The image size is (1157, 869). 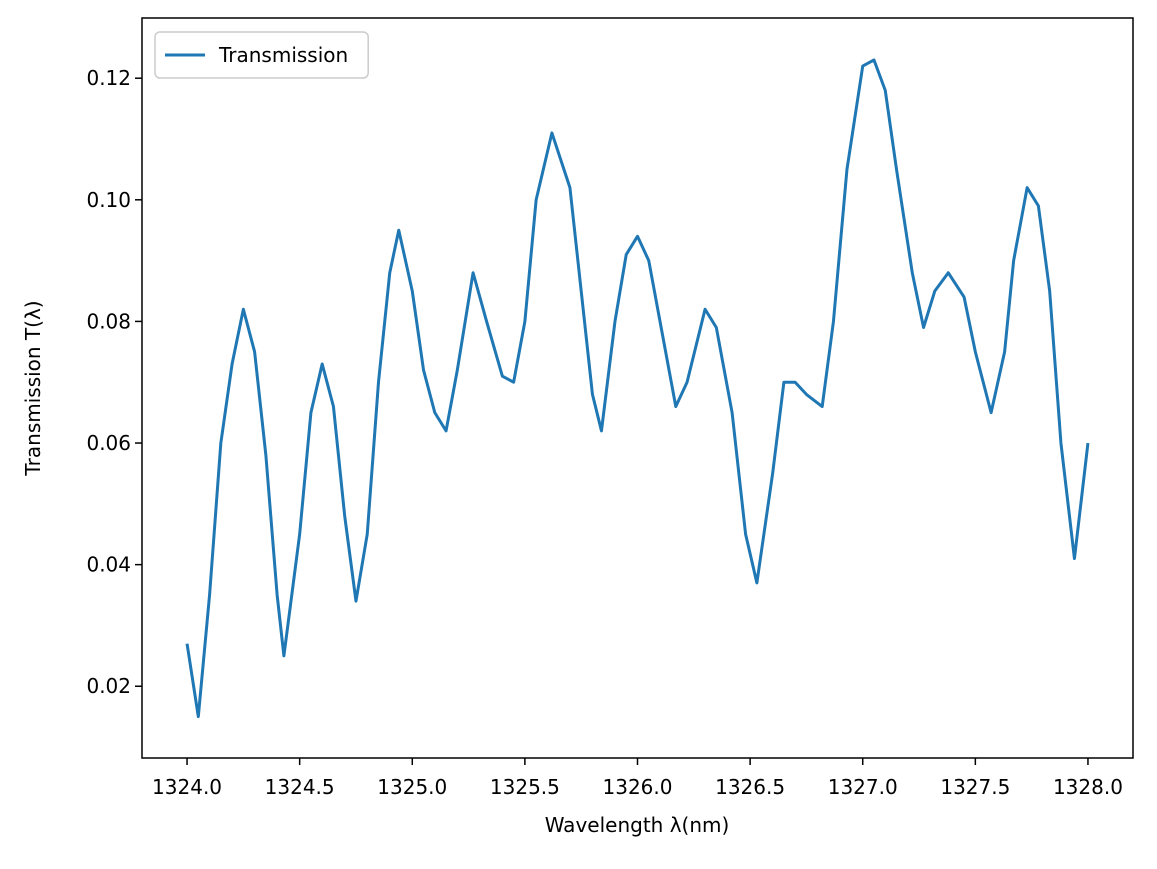 I want to click on x-tick-label: 1325.0, so click(x=412, y=787).